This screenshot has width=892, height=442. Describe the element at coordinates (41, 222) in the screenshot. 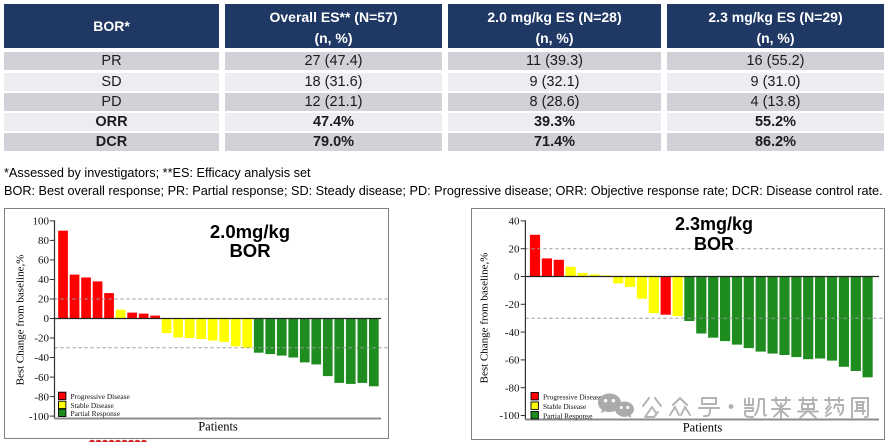

I see `svg-text: 100` at that location.